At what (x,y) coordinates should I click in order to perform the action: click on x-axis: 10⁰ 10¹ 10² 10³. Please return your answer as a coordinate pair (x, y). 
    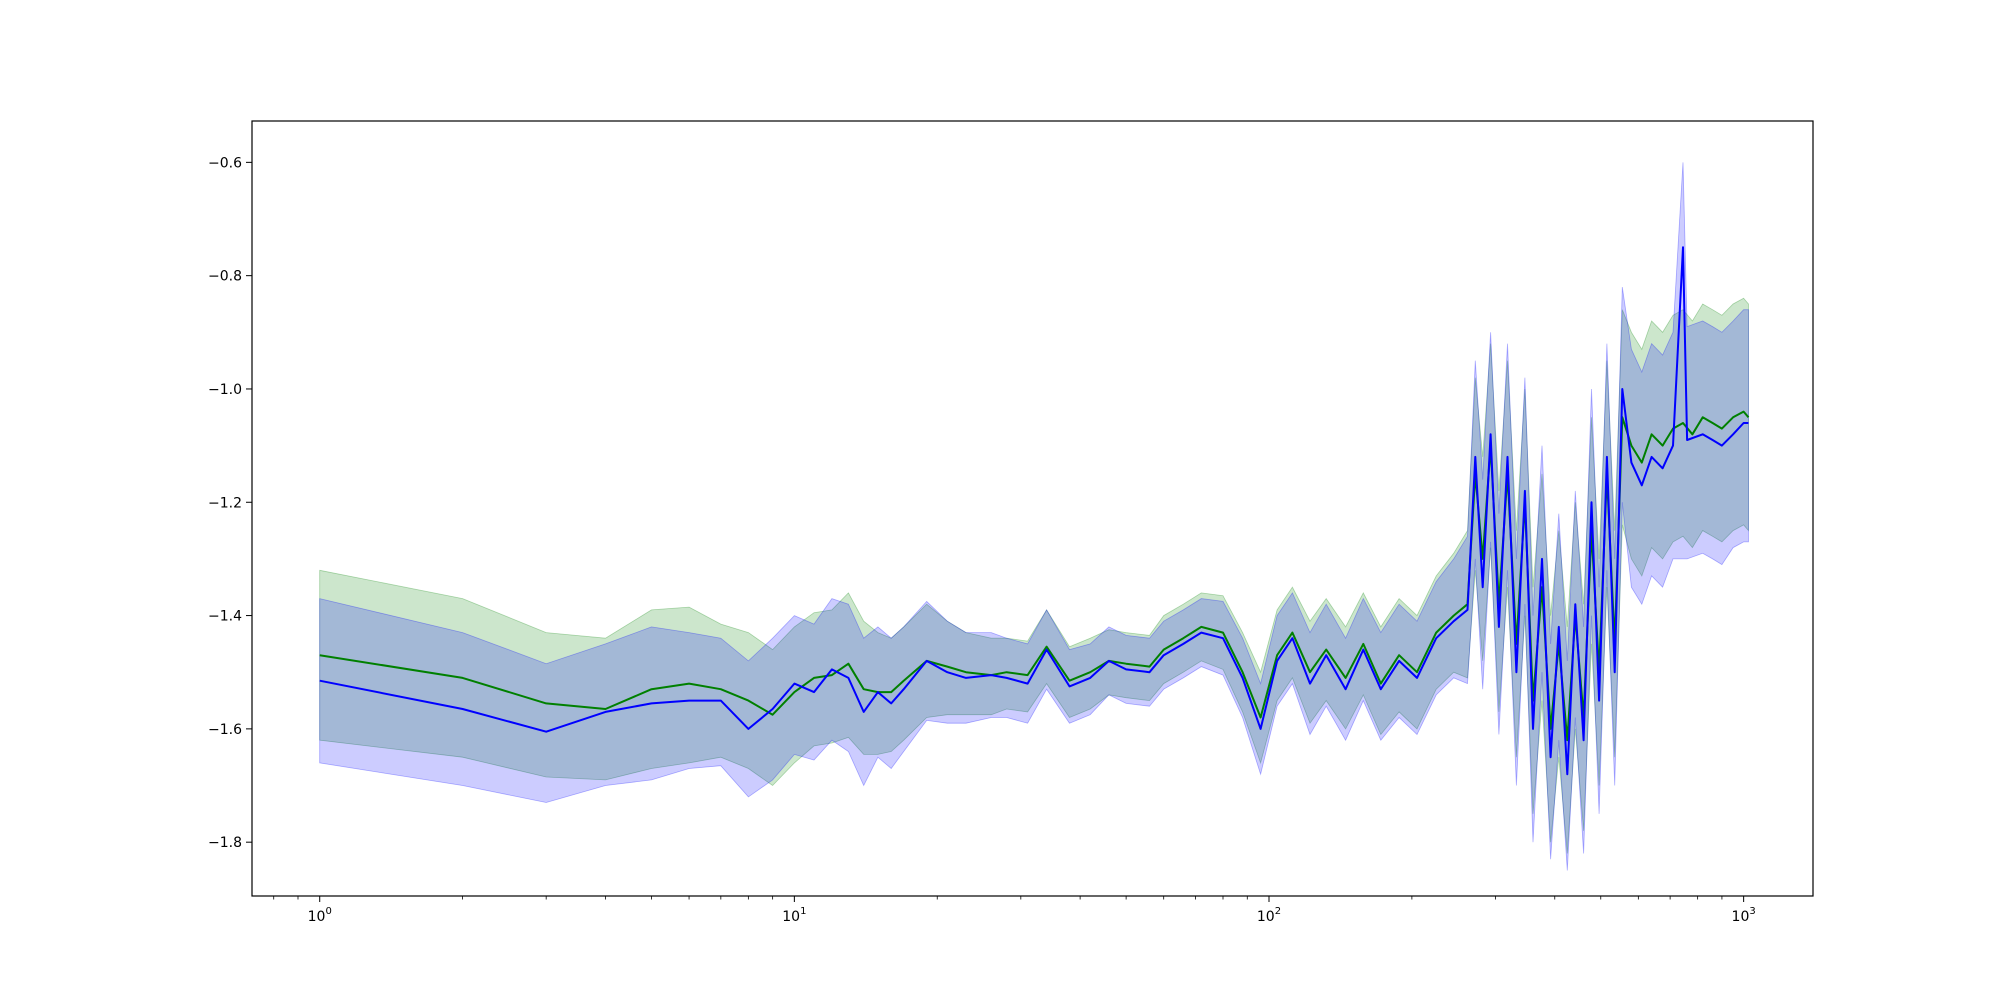
    Looking at the image, I should click on (1014, 910).